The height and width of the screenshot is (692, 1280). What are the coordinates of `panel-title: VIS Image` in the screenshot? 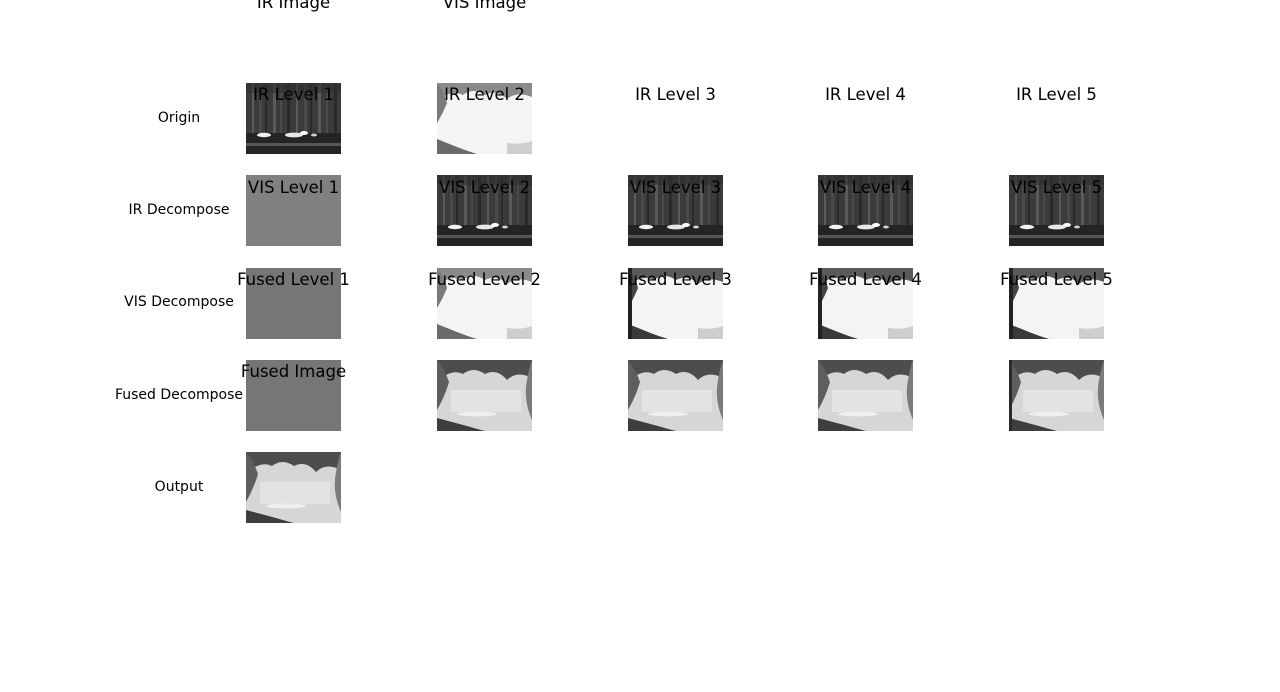 It's located at (484, 6).